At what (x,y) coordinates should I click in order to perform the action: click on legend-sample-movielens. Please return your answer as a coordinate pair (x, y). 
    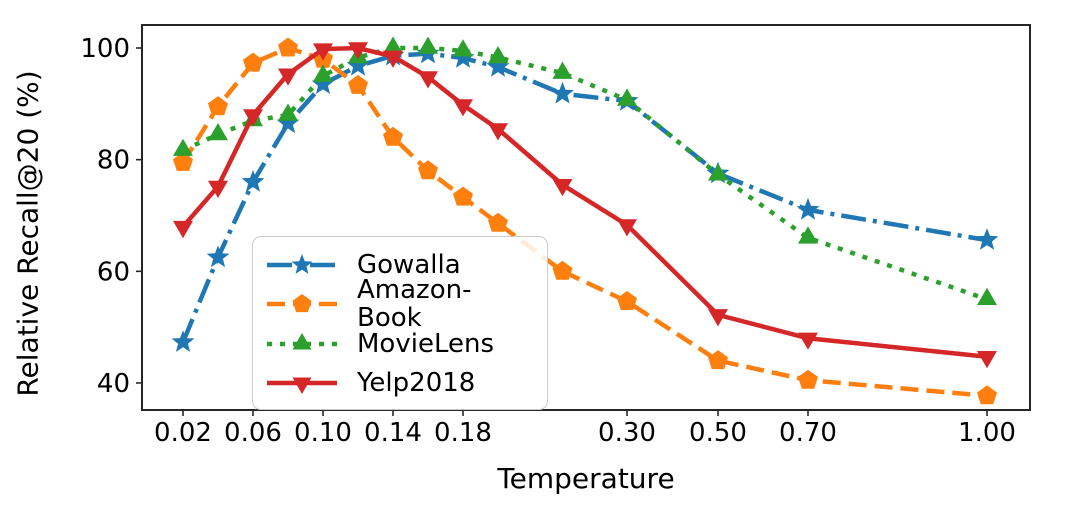
    Looking at the image, I should click on (302, 341).